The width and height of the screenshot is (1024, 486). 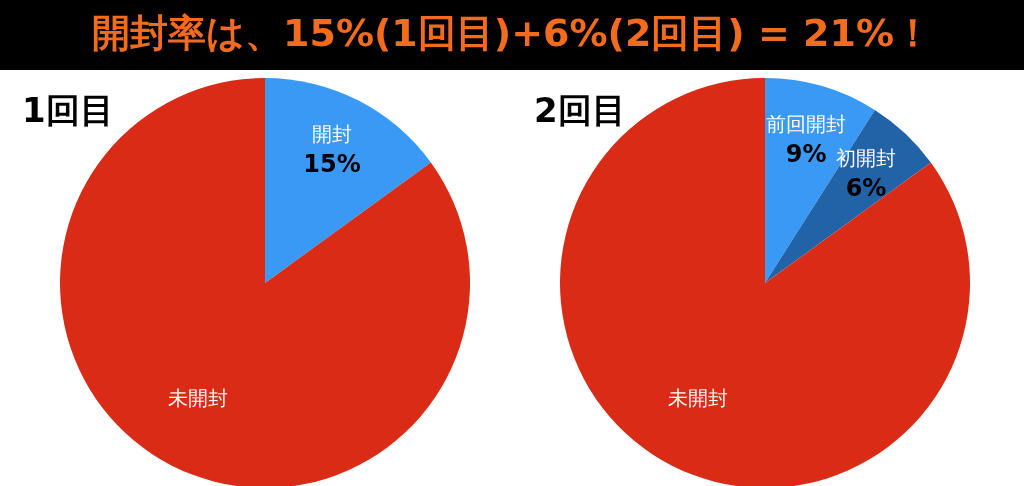 I want to click on slice-label: 前回開封, so click(x=806, y=124).